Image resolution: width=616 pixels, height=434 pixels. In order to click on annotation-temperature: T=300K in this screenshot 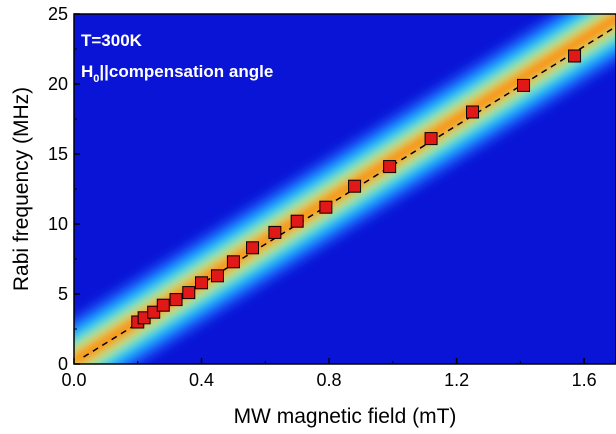, I will do `click(112, 40)`.